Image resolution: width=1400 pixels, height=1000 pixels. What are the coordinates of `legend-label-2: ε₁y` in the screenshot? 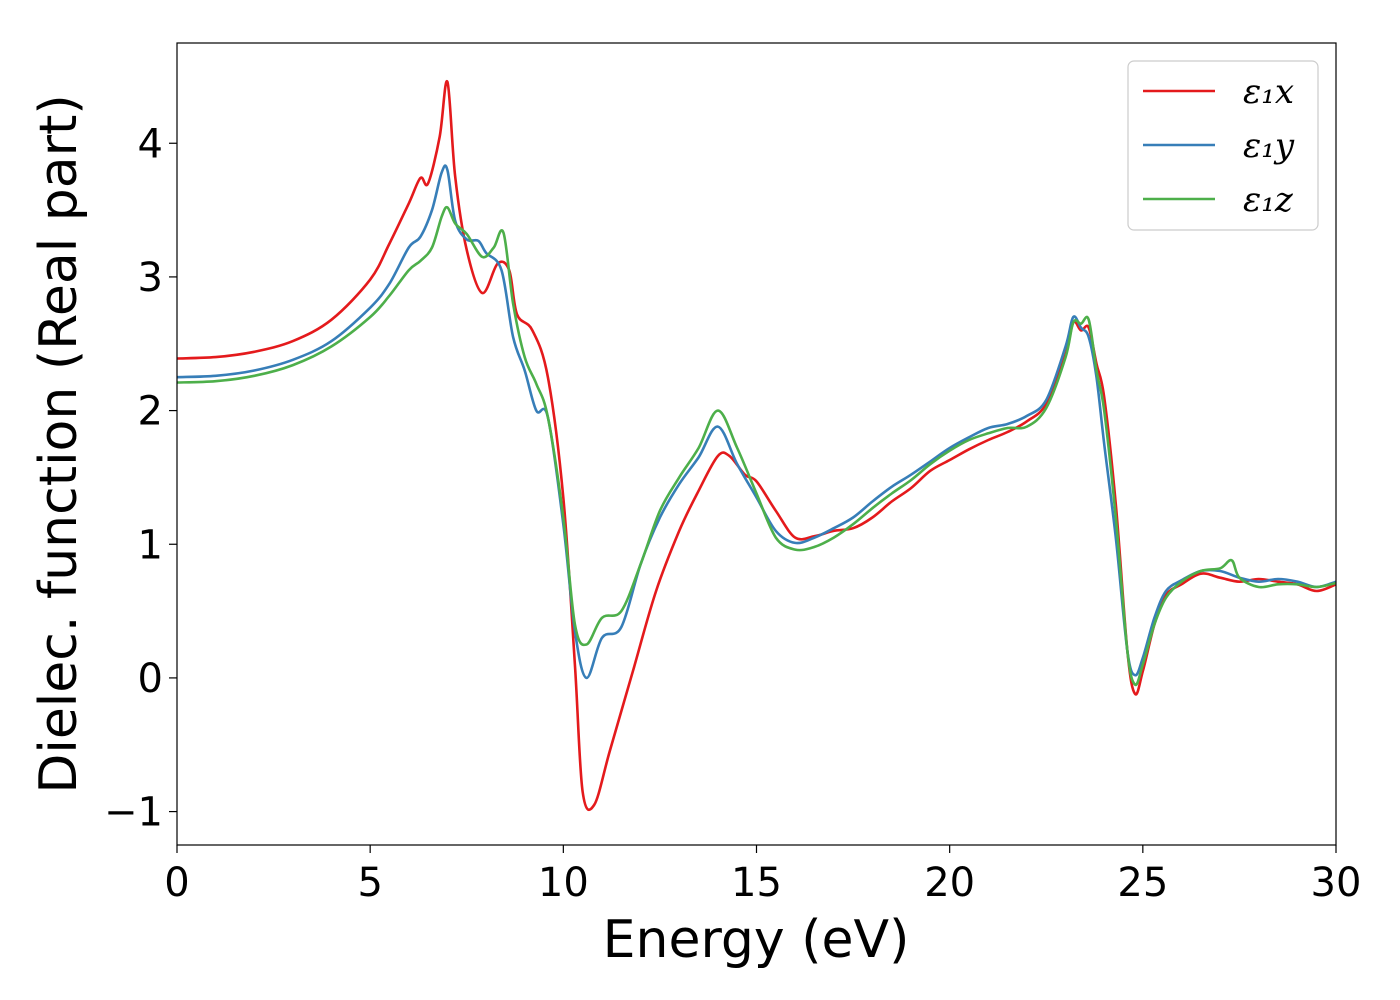 It's located at (1269, 146).